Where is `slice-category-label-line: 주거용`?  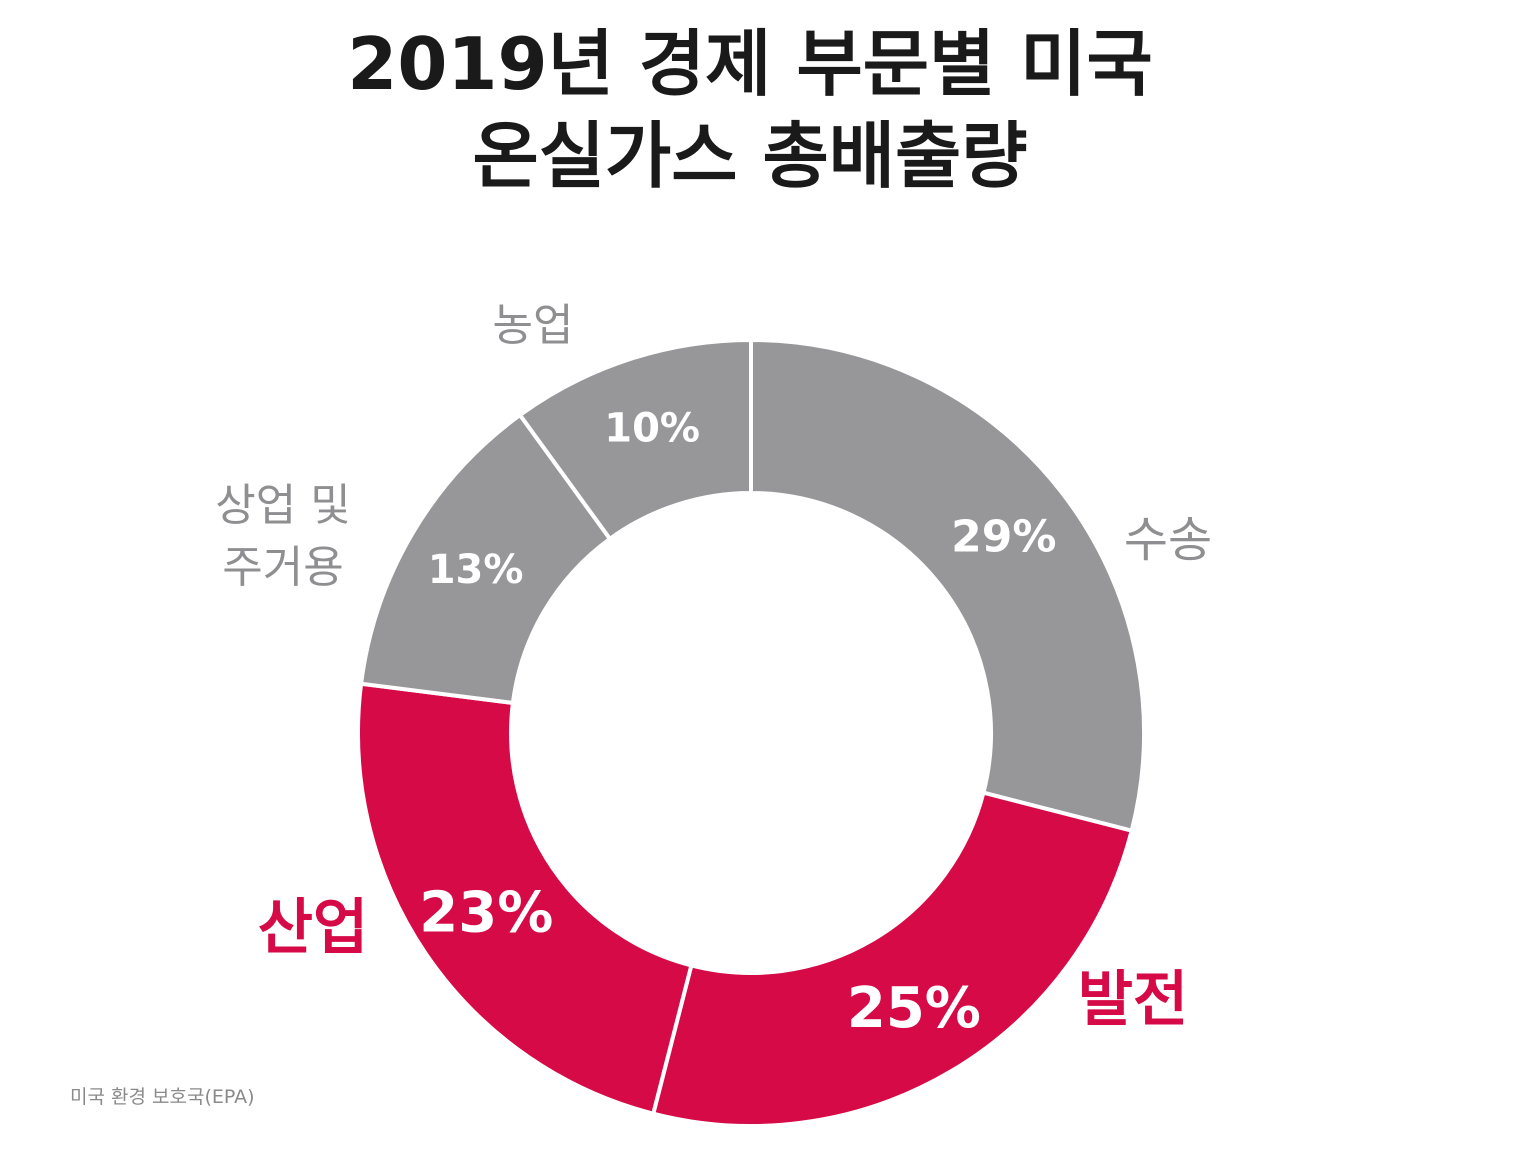
slice-category-label-line: 주거용 is located at coordinates (282, 567).